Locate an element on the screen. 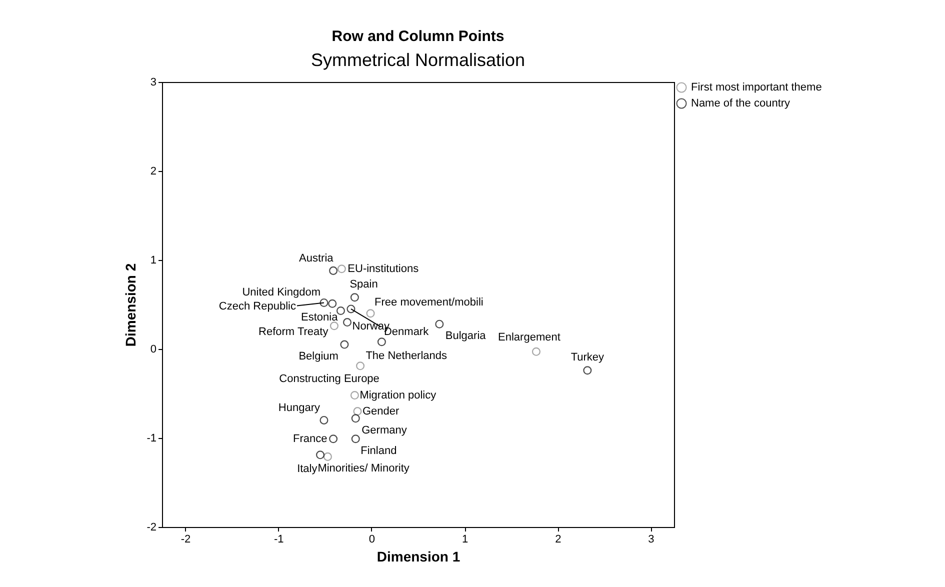 Image resolution: width=945 pixels, height=587 pixels. annotation: Italy is located at coordinates (307, 468).